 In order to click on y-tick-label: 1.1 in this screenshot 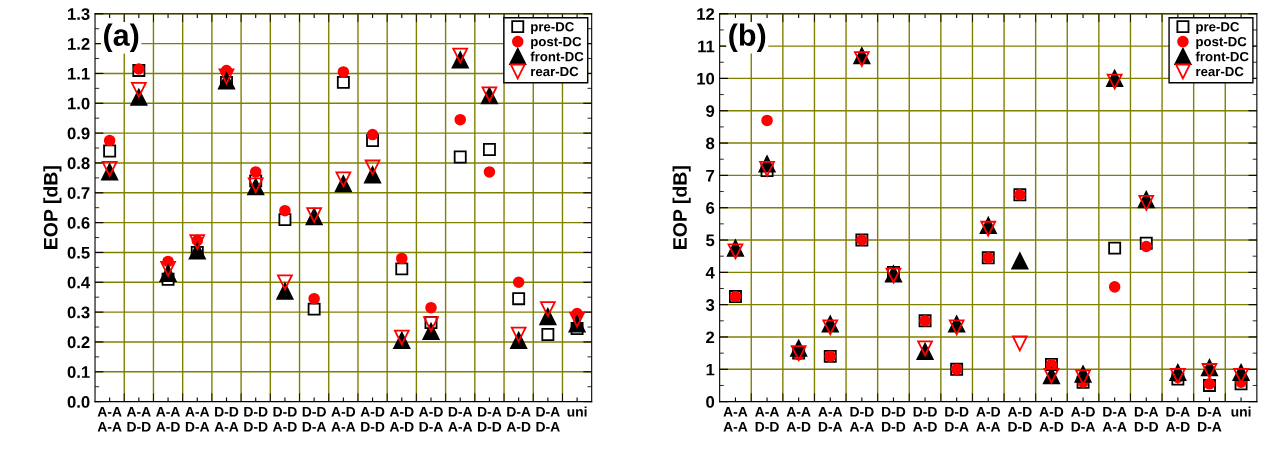, I will do `click(79, 74)`.